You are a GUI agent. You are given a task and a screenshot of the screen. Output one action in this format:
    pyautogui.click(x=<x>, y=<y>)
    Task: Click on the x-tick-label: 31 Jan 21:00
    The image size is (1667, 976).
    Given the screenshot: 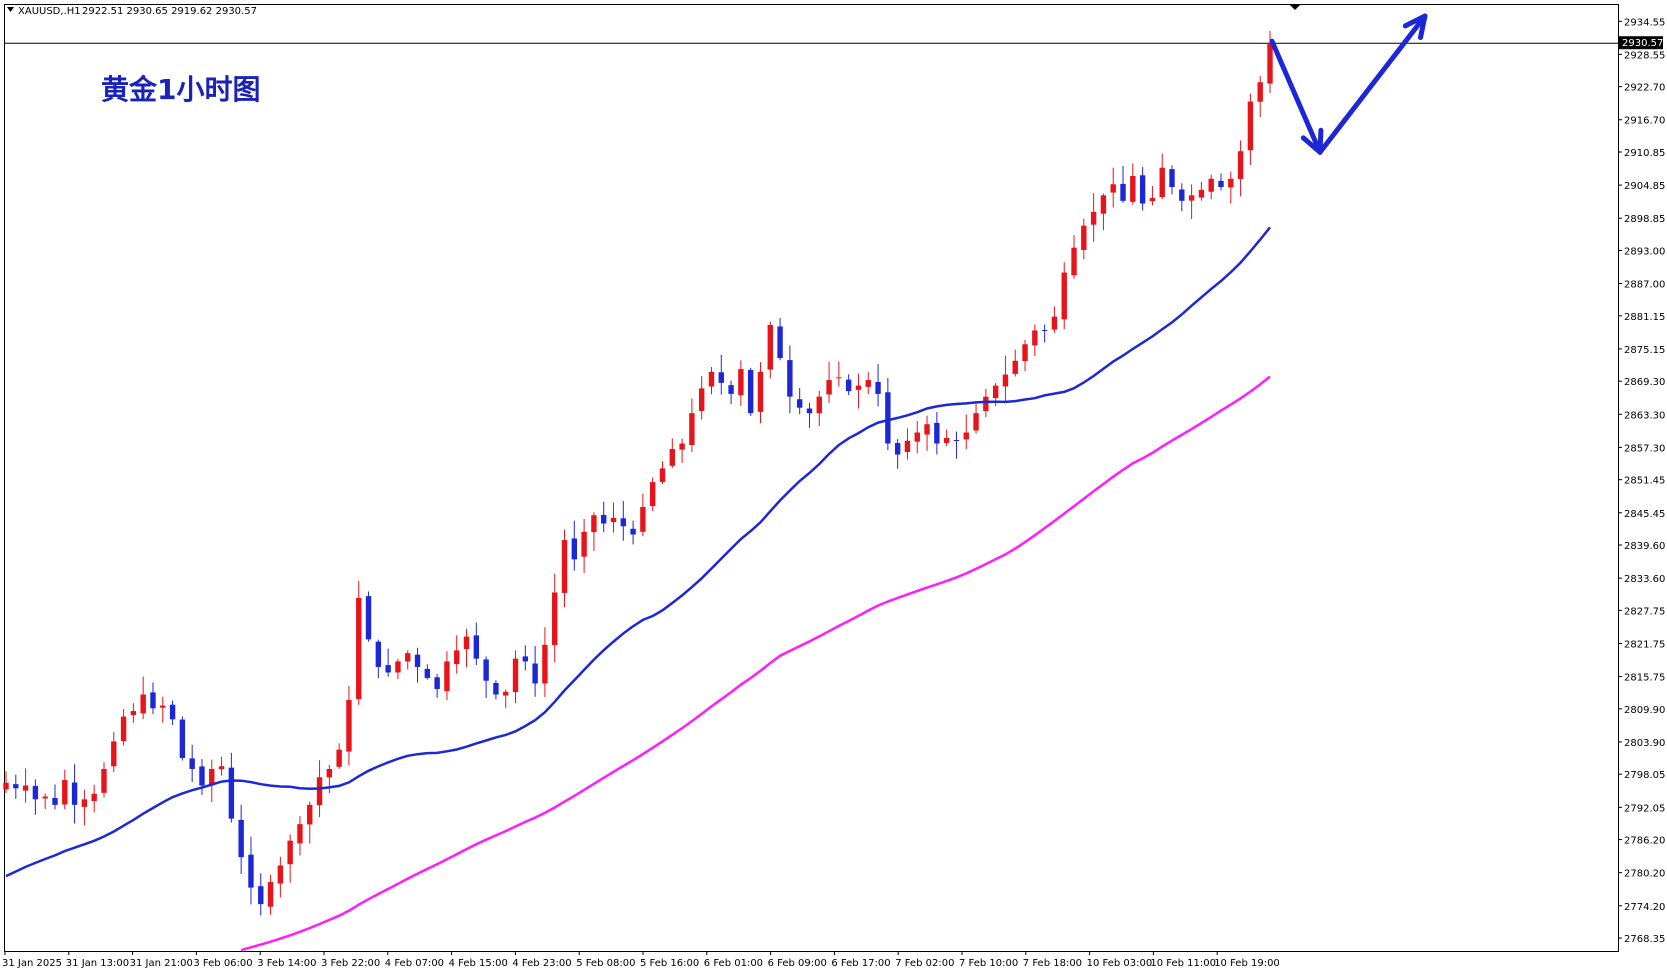 What is the action you would take?
    pyautogui.click(x=161, y=963)
    